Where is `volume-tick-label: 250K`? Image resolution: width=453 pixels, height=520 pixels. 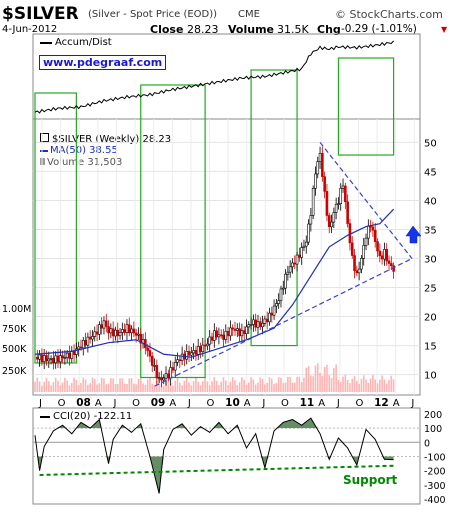
volume-tick-label: 250K is located at coordinates (14, 371).